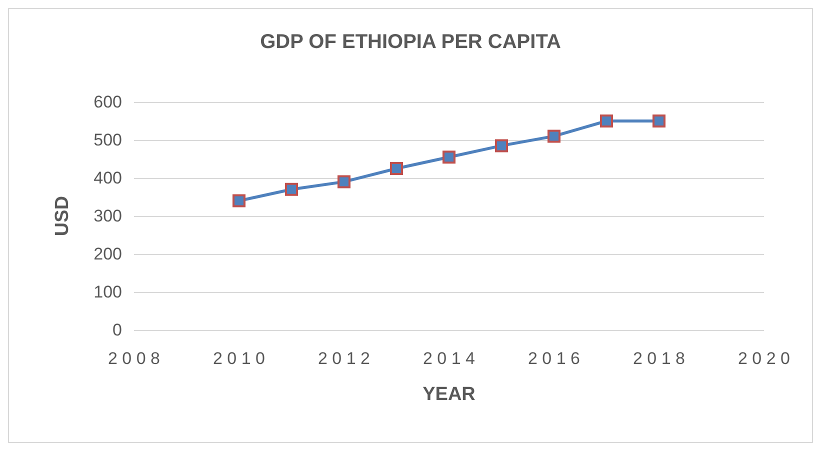 Image resolution: width=823 pixels, height=453 pixels. I want to click on y-tick-label: 400, so click(108, 178).